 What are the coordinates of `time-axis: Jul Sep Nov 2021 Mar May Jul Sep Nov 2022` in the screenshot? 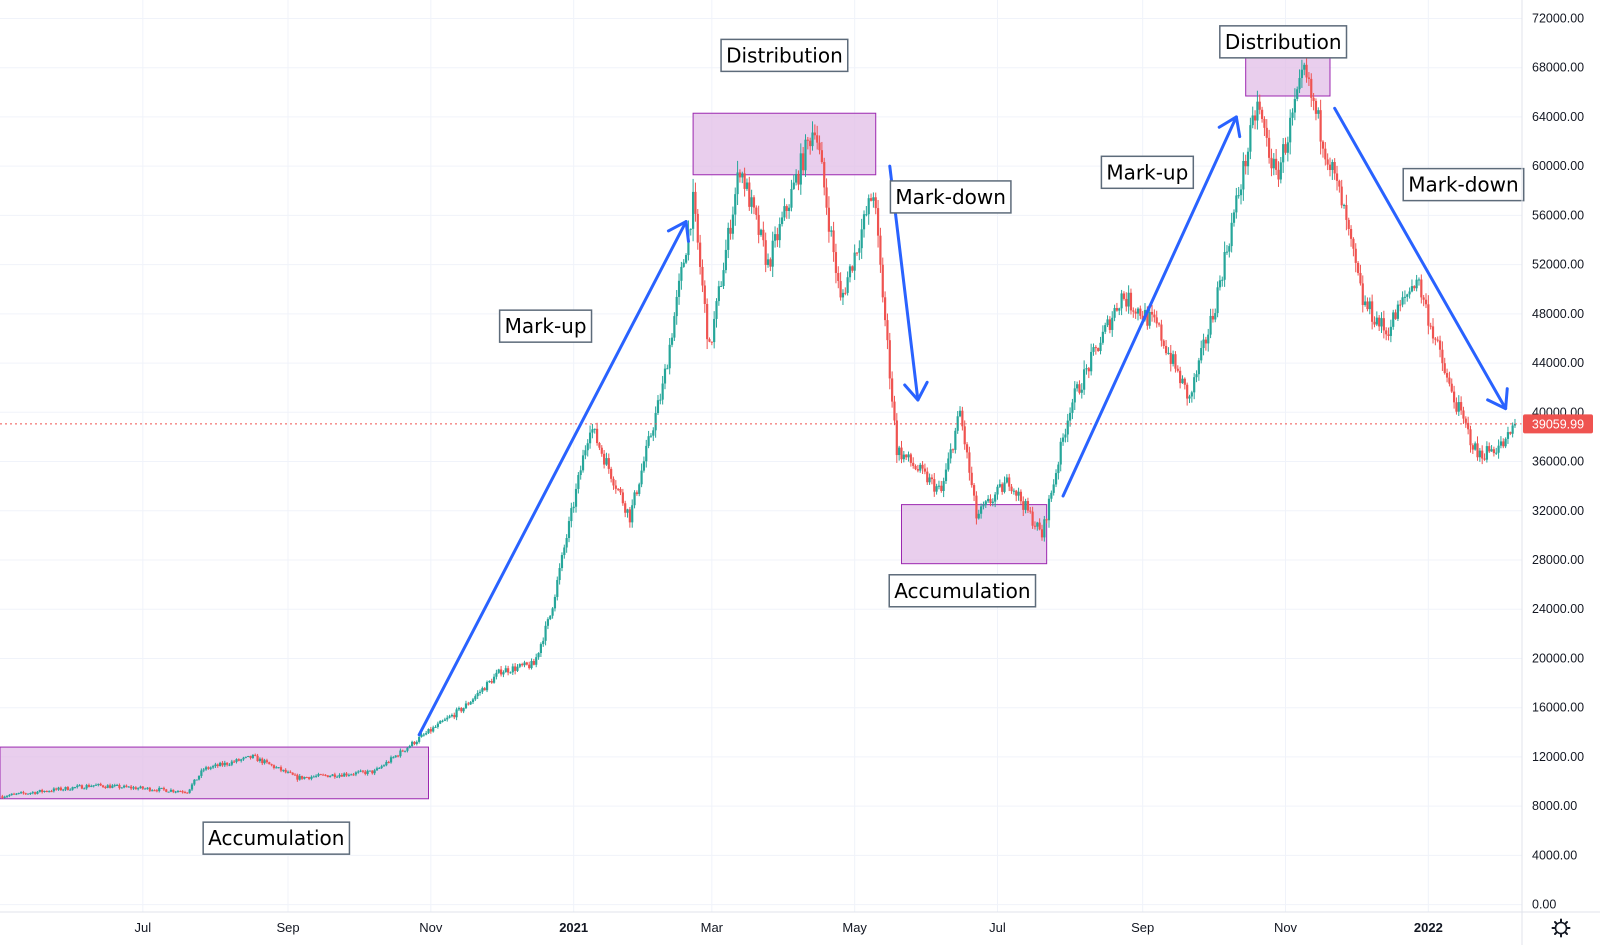 It's located at (789, 927).